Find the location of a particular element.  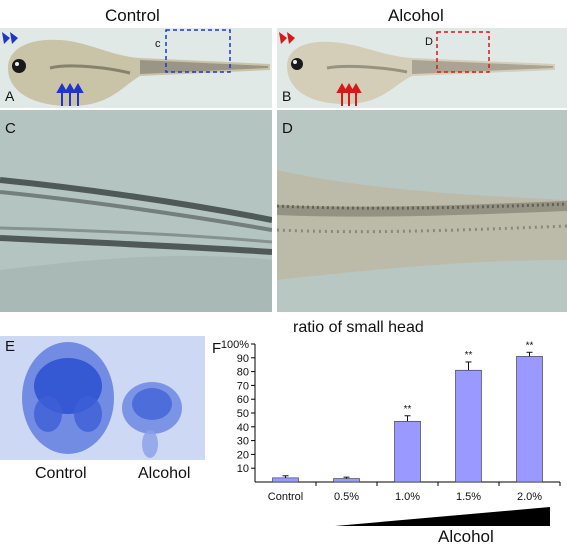

y-tick-label: 40 is located at coordinates (243, 428).